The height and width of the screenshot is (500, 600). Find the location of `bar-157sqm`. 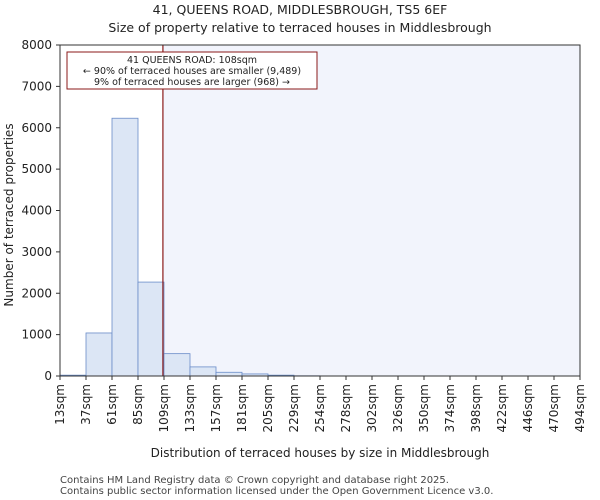

bar-157sqm is located at coordinates (229, 374).